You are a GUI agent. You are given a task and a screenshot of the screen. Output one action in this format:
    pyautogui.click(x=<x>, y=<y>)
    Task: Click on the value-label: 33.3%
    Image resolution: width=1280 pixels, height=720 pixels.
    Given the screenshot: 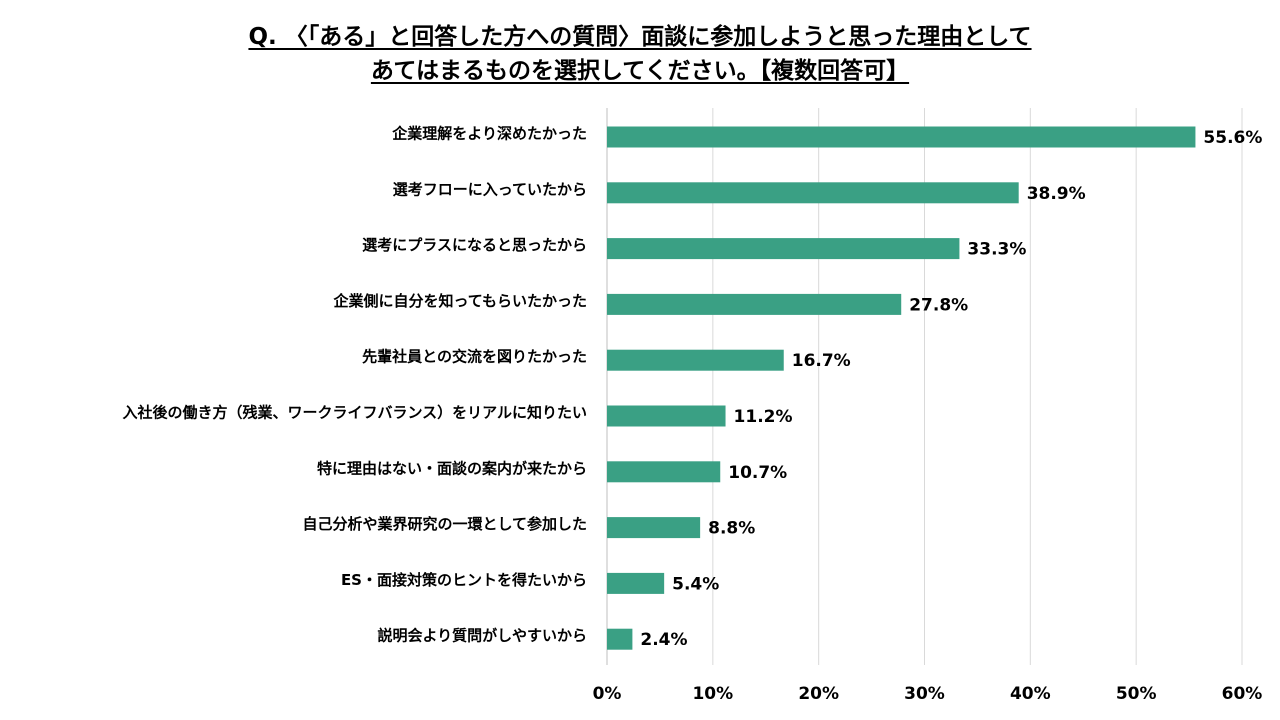 What is the action you would take?
    pyautogui.click(x=996, y=250)
    